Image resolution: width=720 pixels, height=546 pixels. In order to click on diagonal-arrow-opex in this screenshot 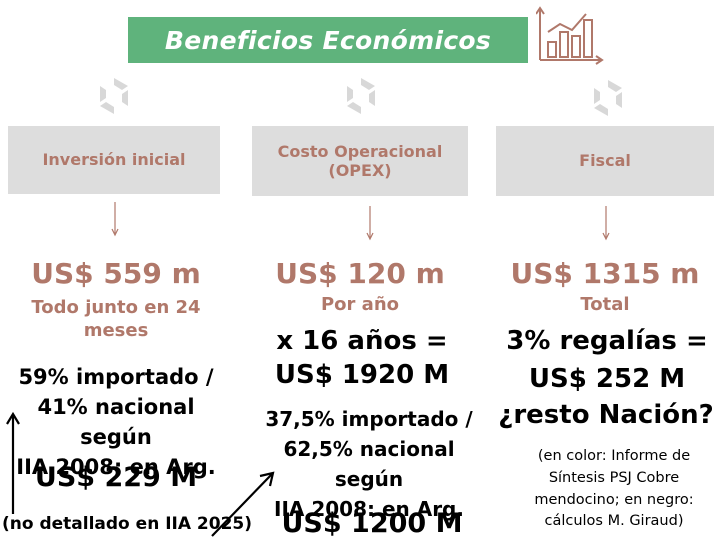, I will do `click(242, 505)`.